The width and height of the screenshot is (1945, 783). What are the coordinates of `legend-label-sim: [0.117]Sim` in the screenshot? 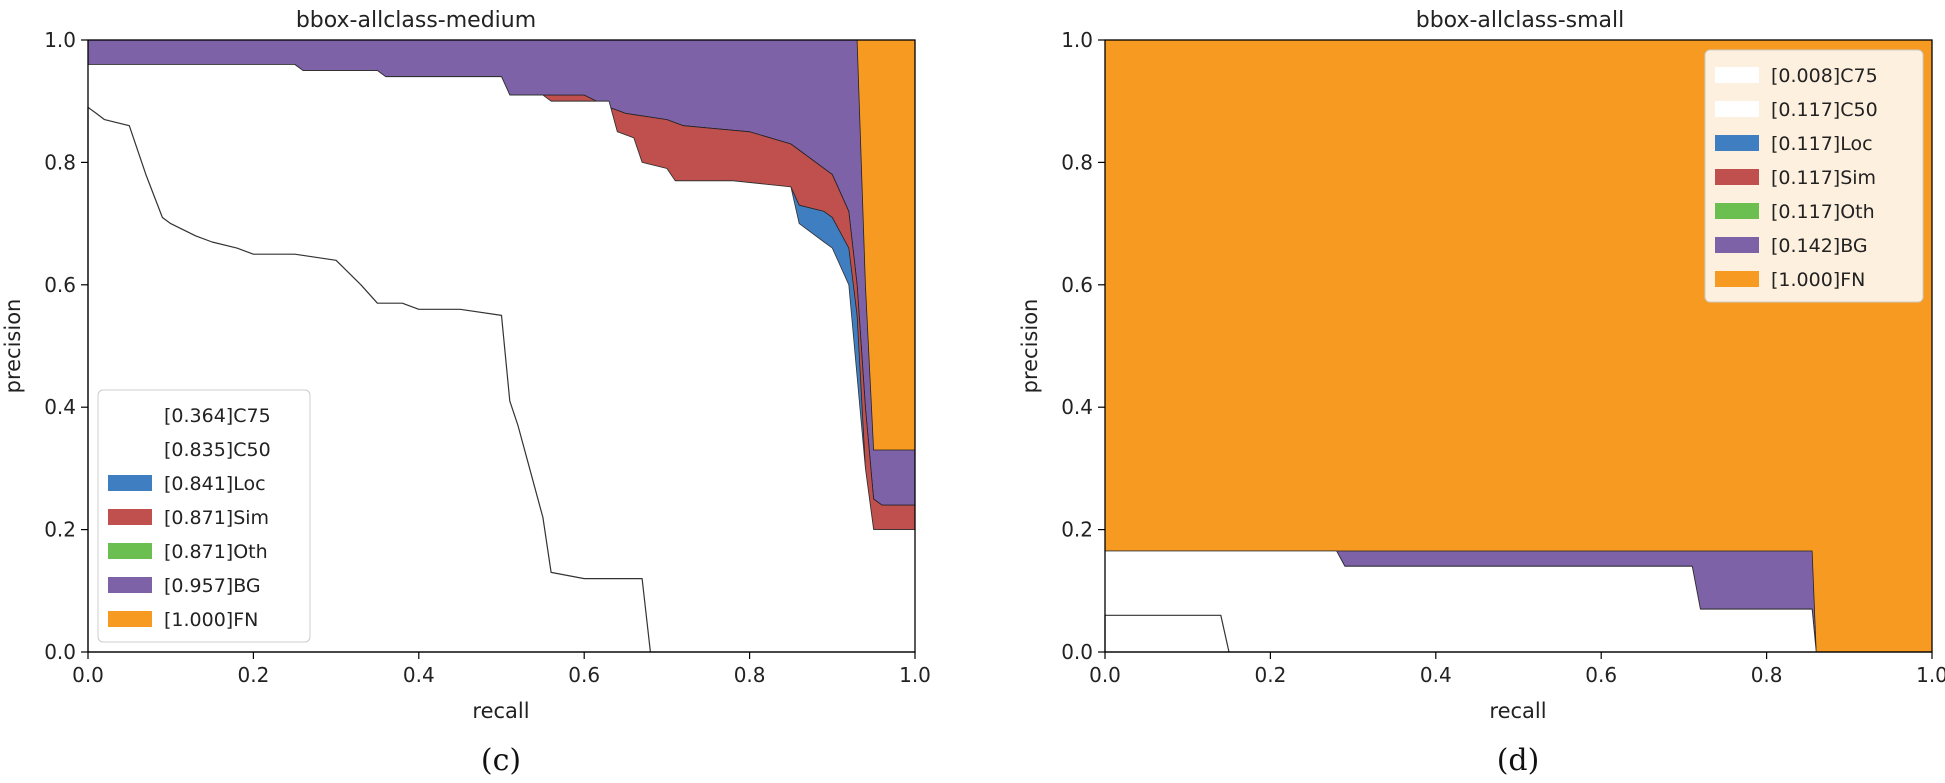 It's located at (1823, 178).